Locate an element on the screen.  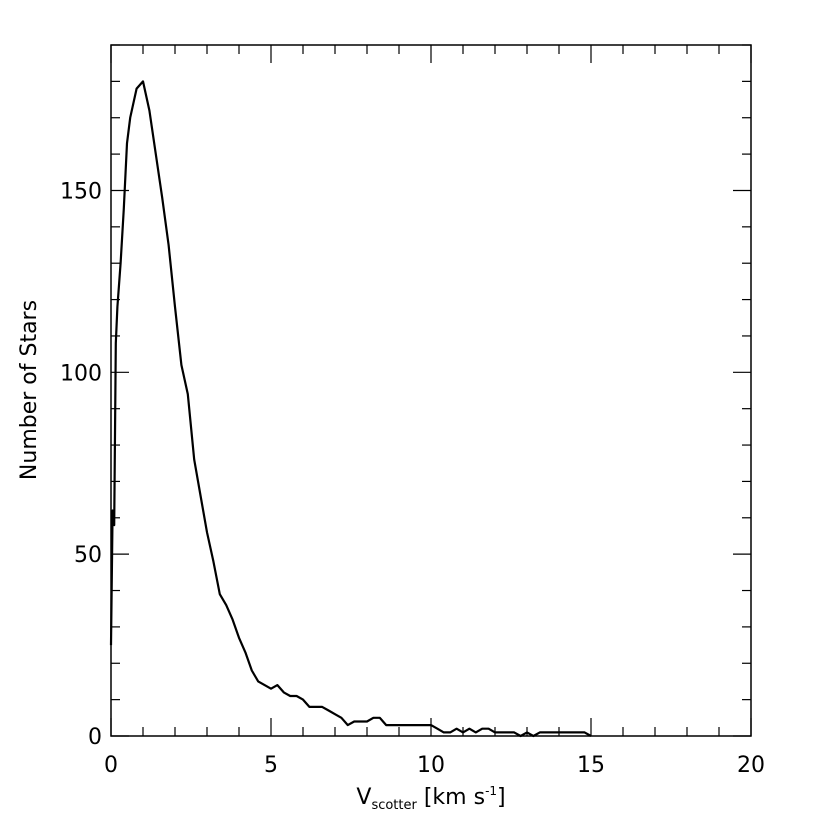
y-axis-label: Number of Stars is located at coordinates (29, 390).